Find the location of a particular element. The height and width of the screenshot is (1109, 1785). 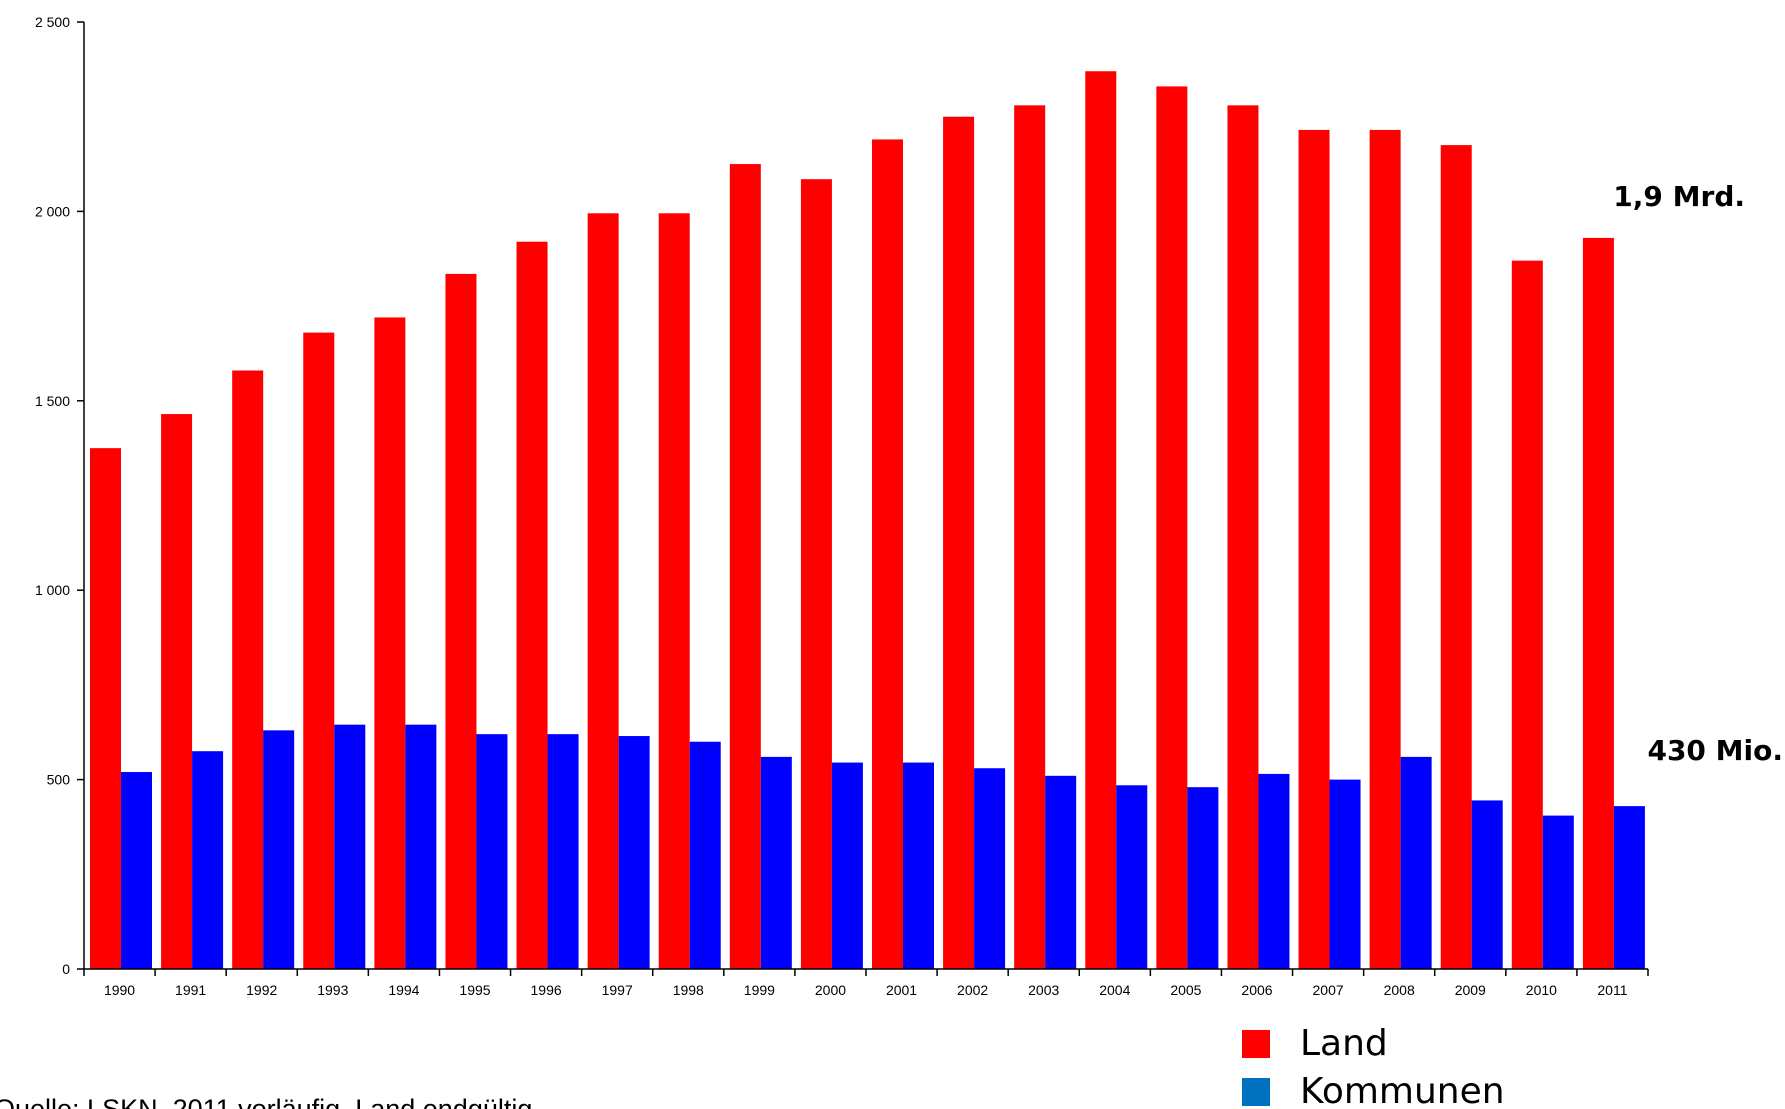

x-tick-label-1999: 1999 is located at coordinates (759, 990).